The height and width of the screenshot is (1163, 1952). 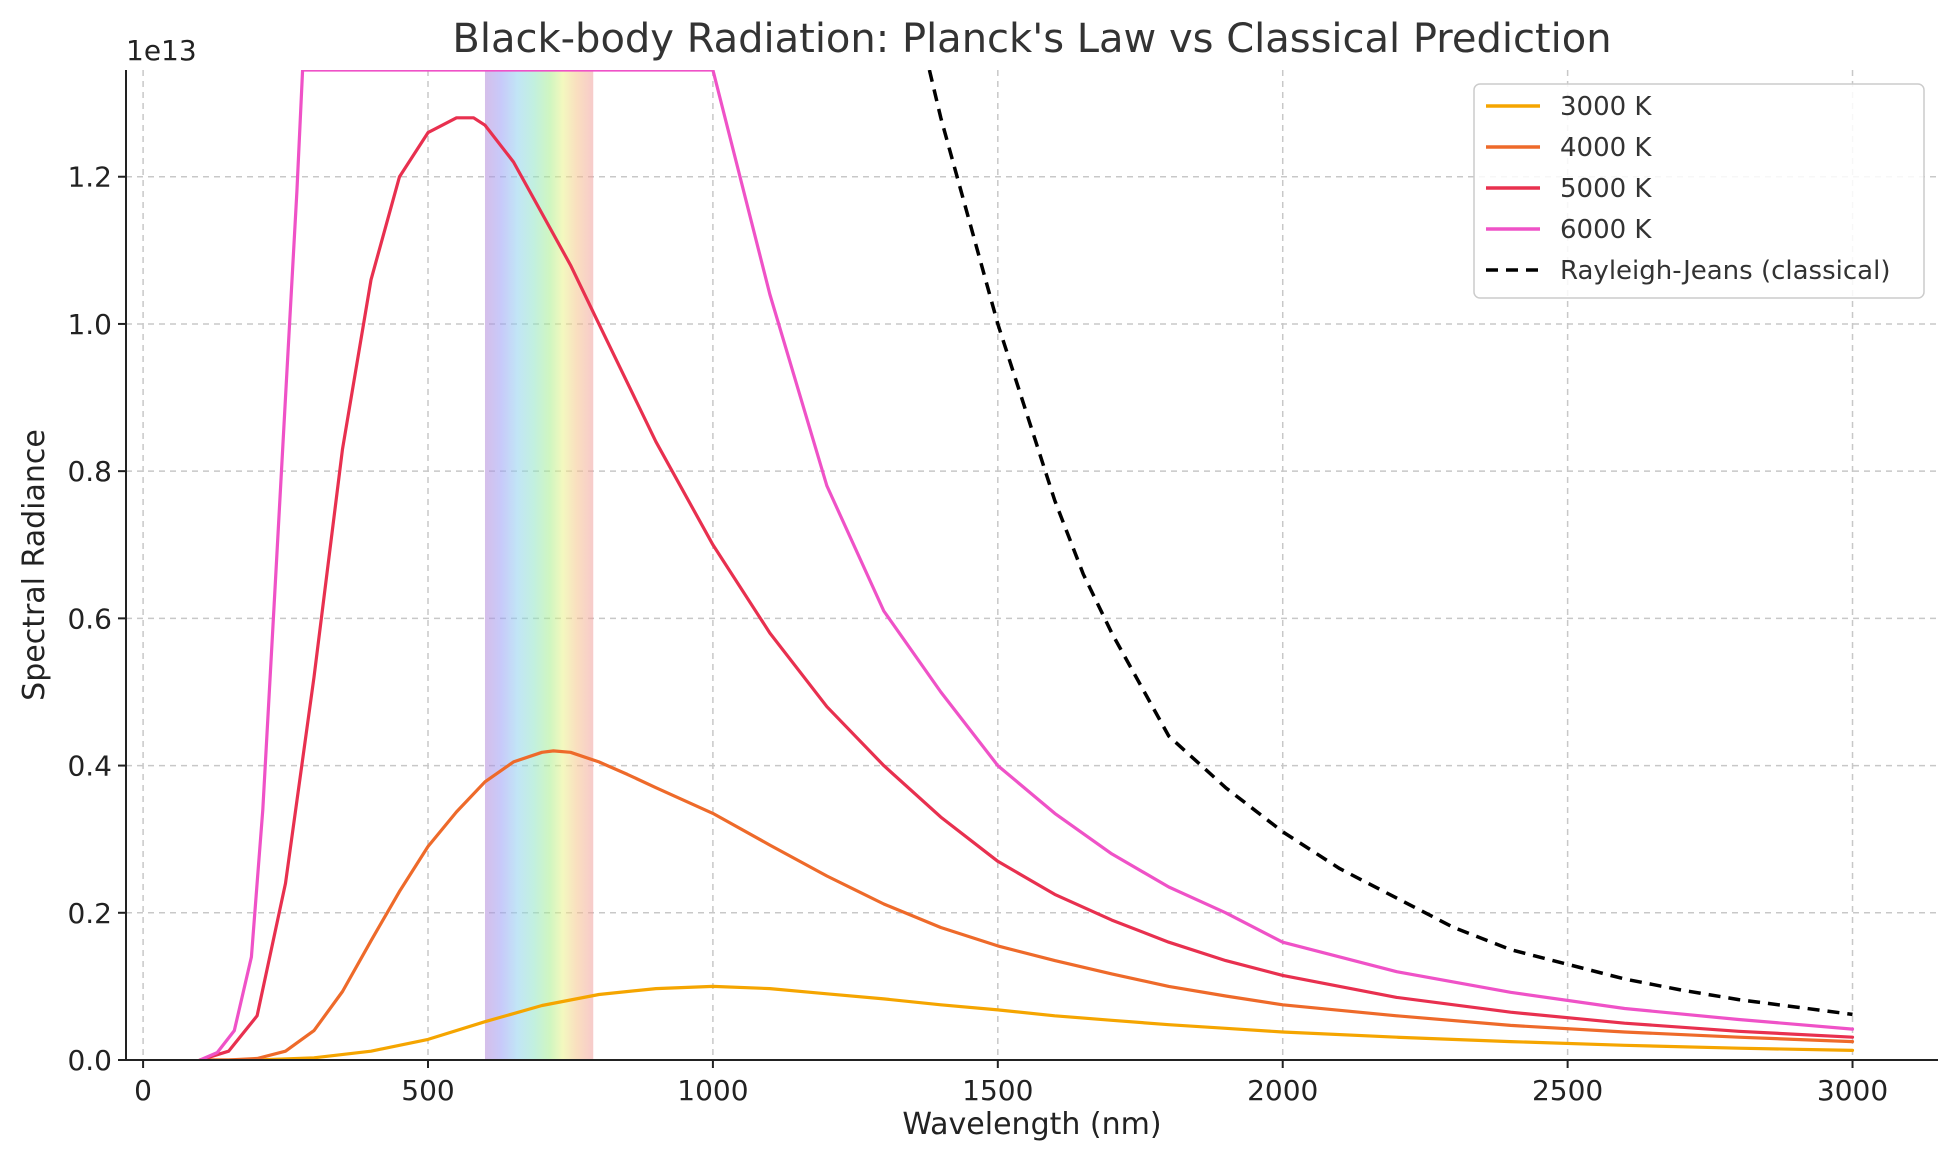 I want to click on y-tick-label-1: 0.2, so click(x=89, y=913).